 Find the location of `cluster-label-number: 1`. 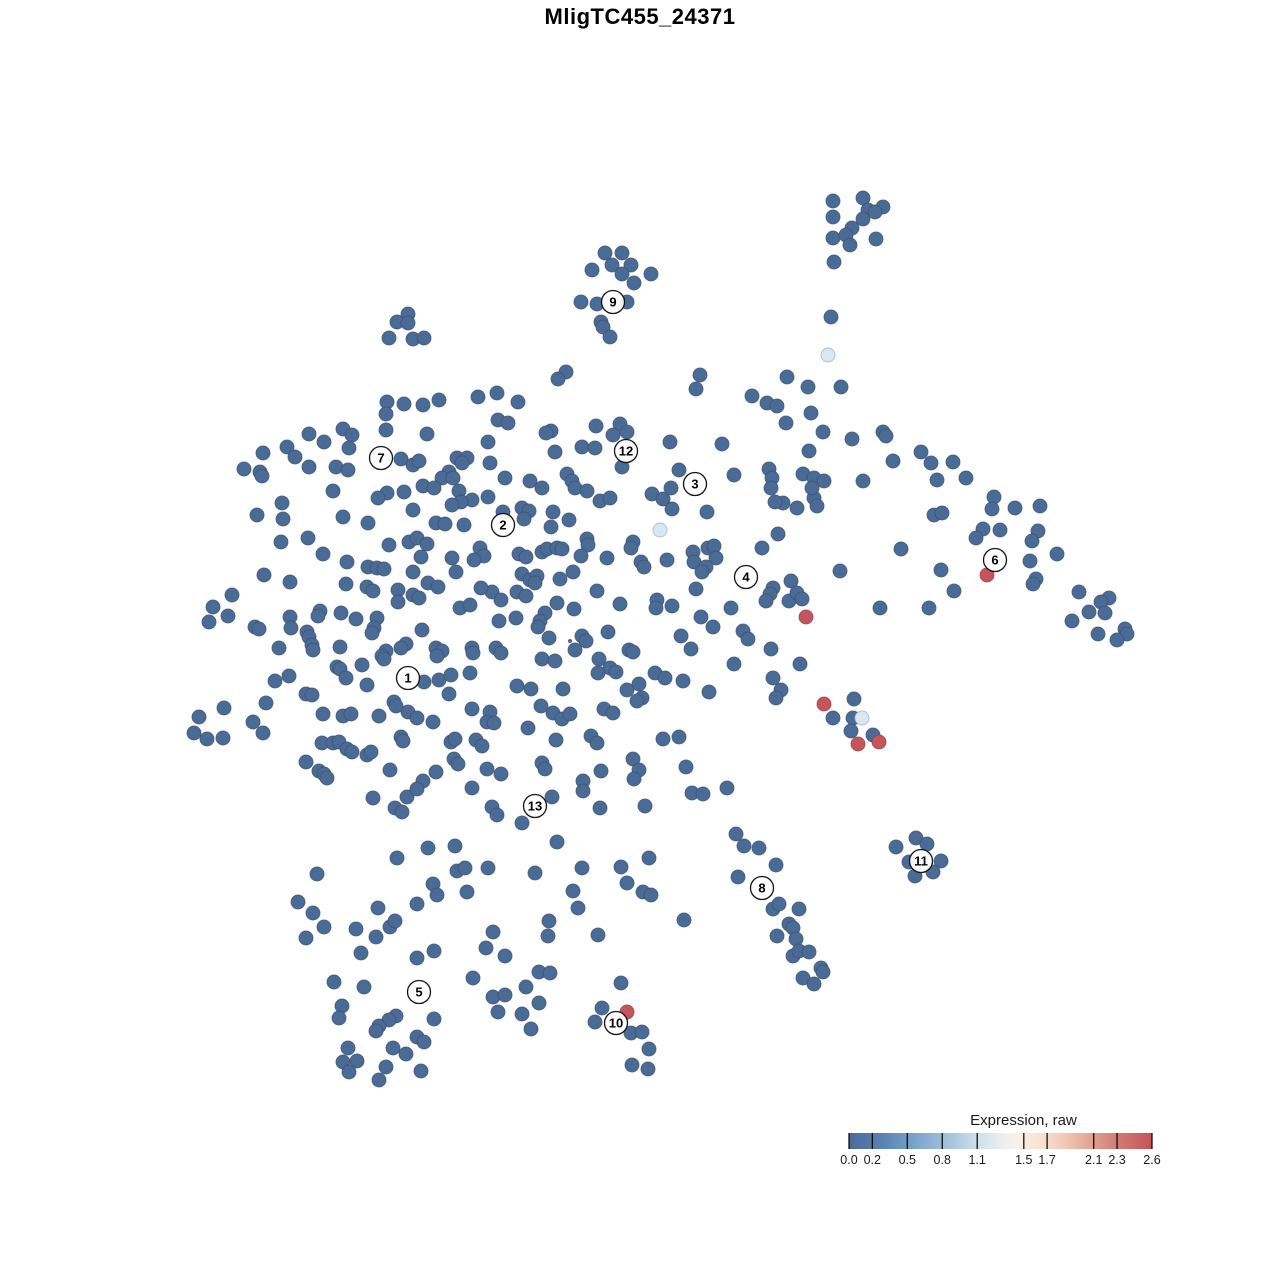

cluster-label-number: 1 is located at coordinates (407, 678).